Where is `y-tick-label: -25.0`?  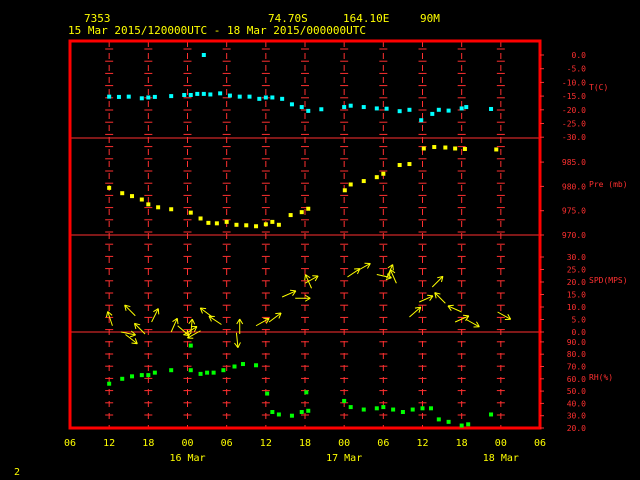 y-tick-label: -25.0 is located at coordinates (574, 124).